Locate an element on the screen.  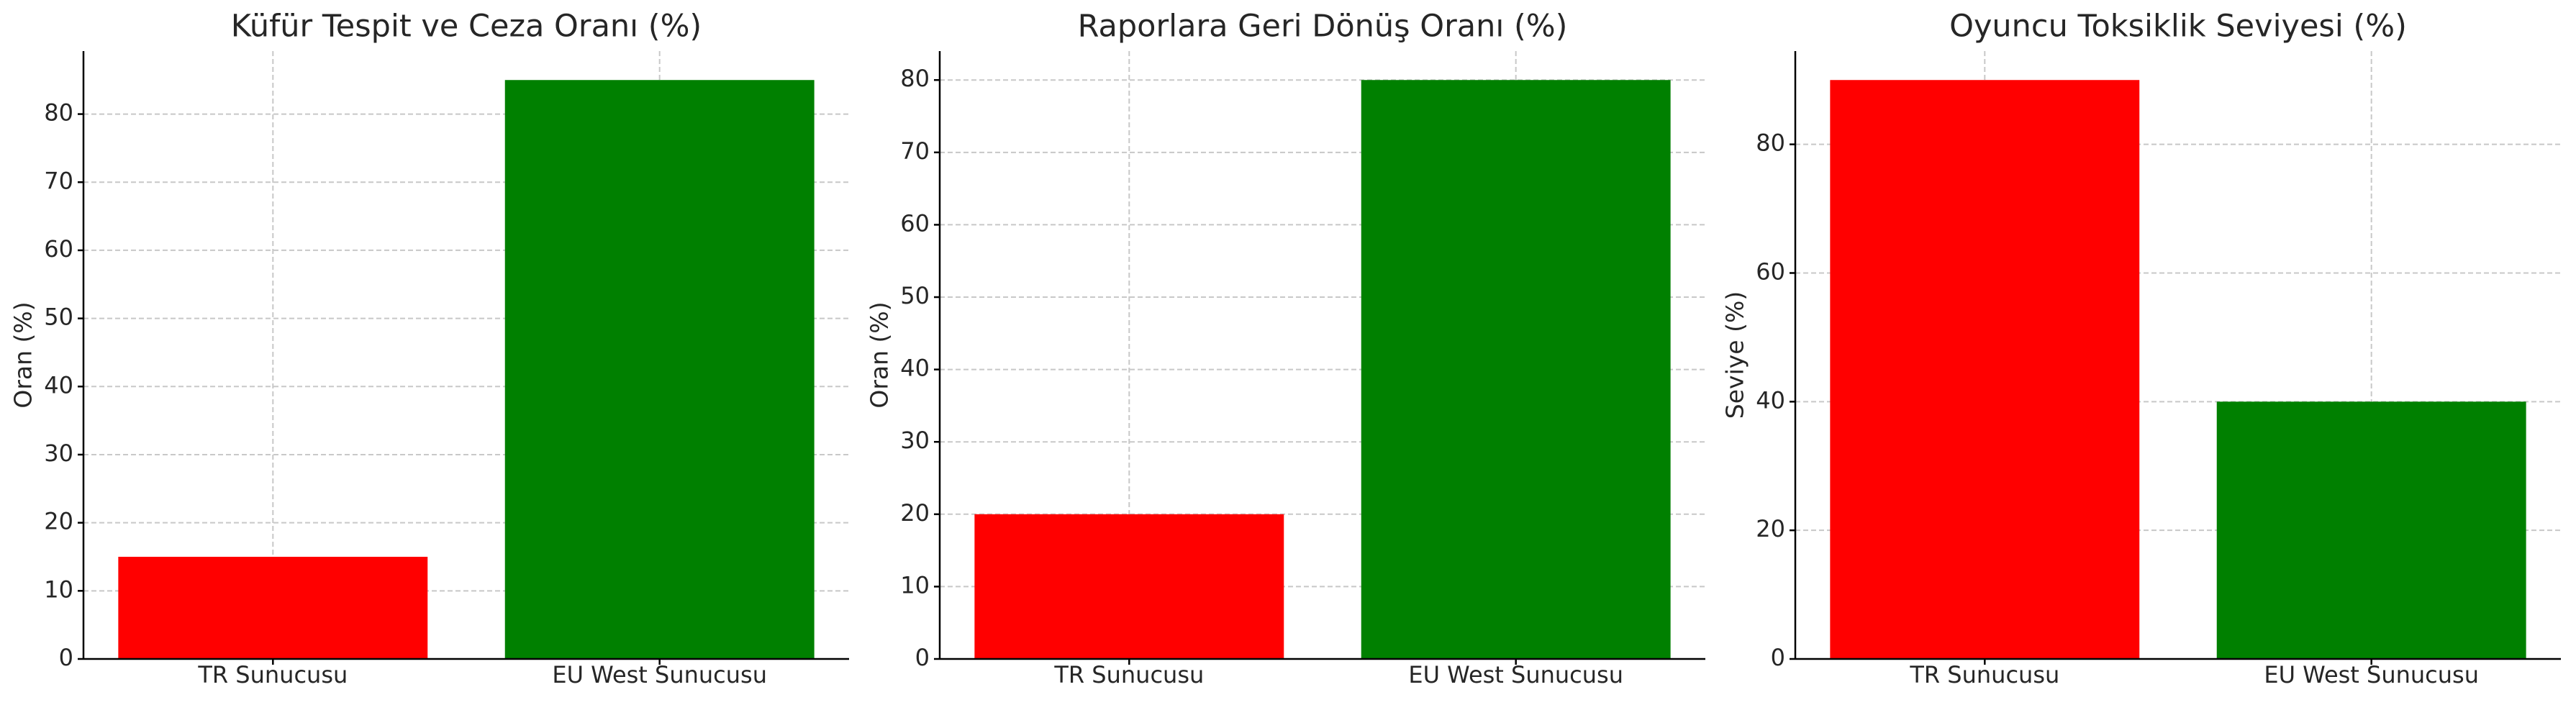
y-axis-label: Seviye (%) is located at coordinates (1735, 355).